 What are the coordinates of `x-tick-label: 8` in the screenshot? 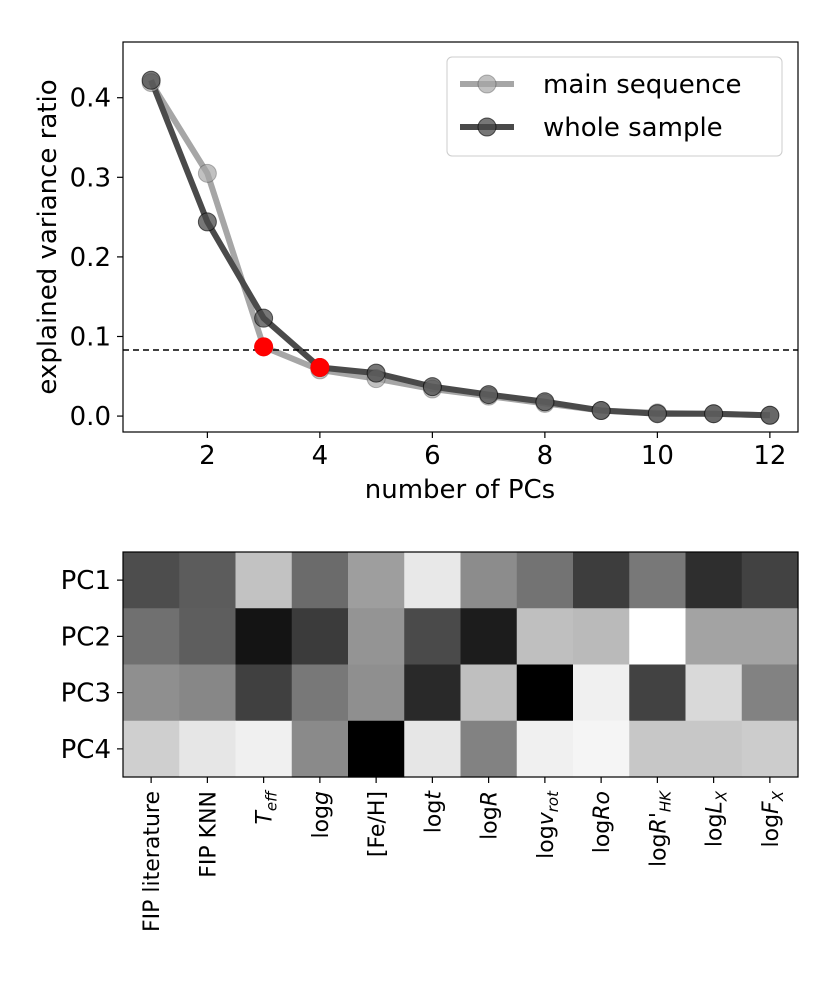 It's located at (545, 456).